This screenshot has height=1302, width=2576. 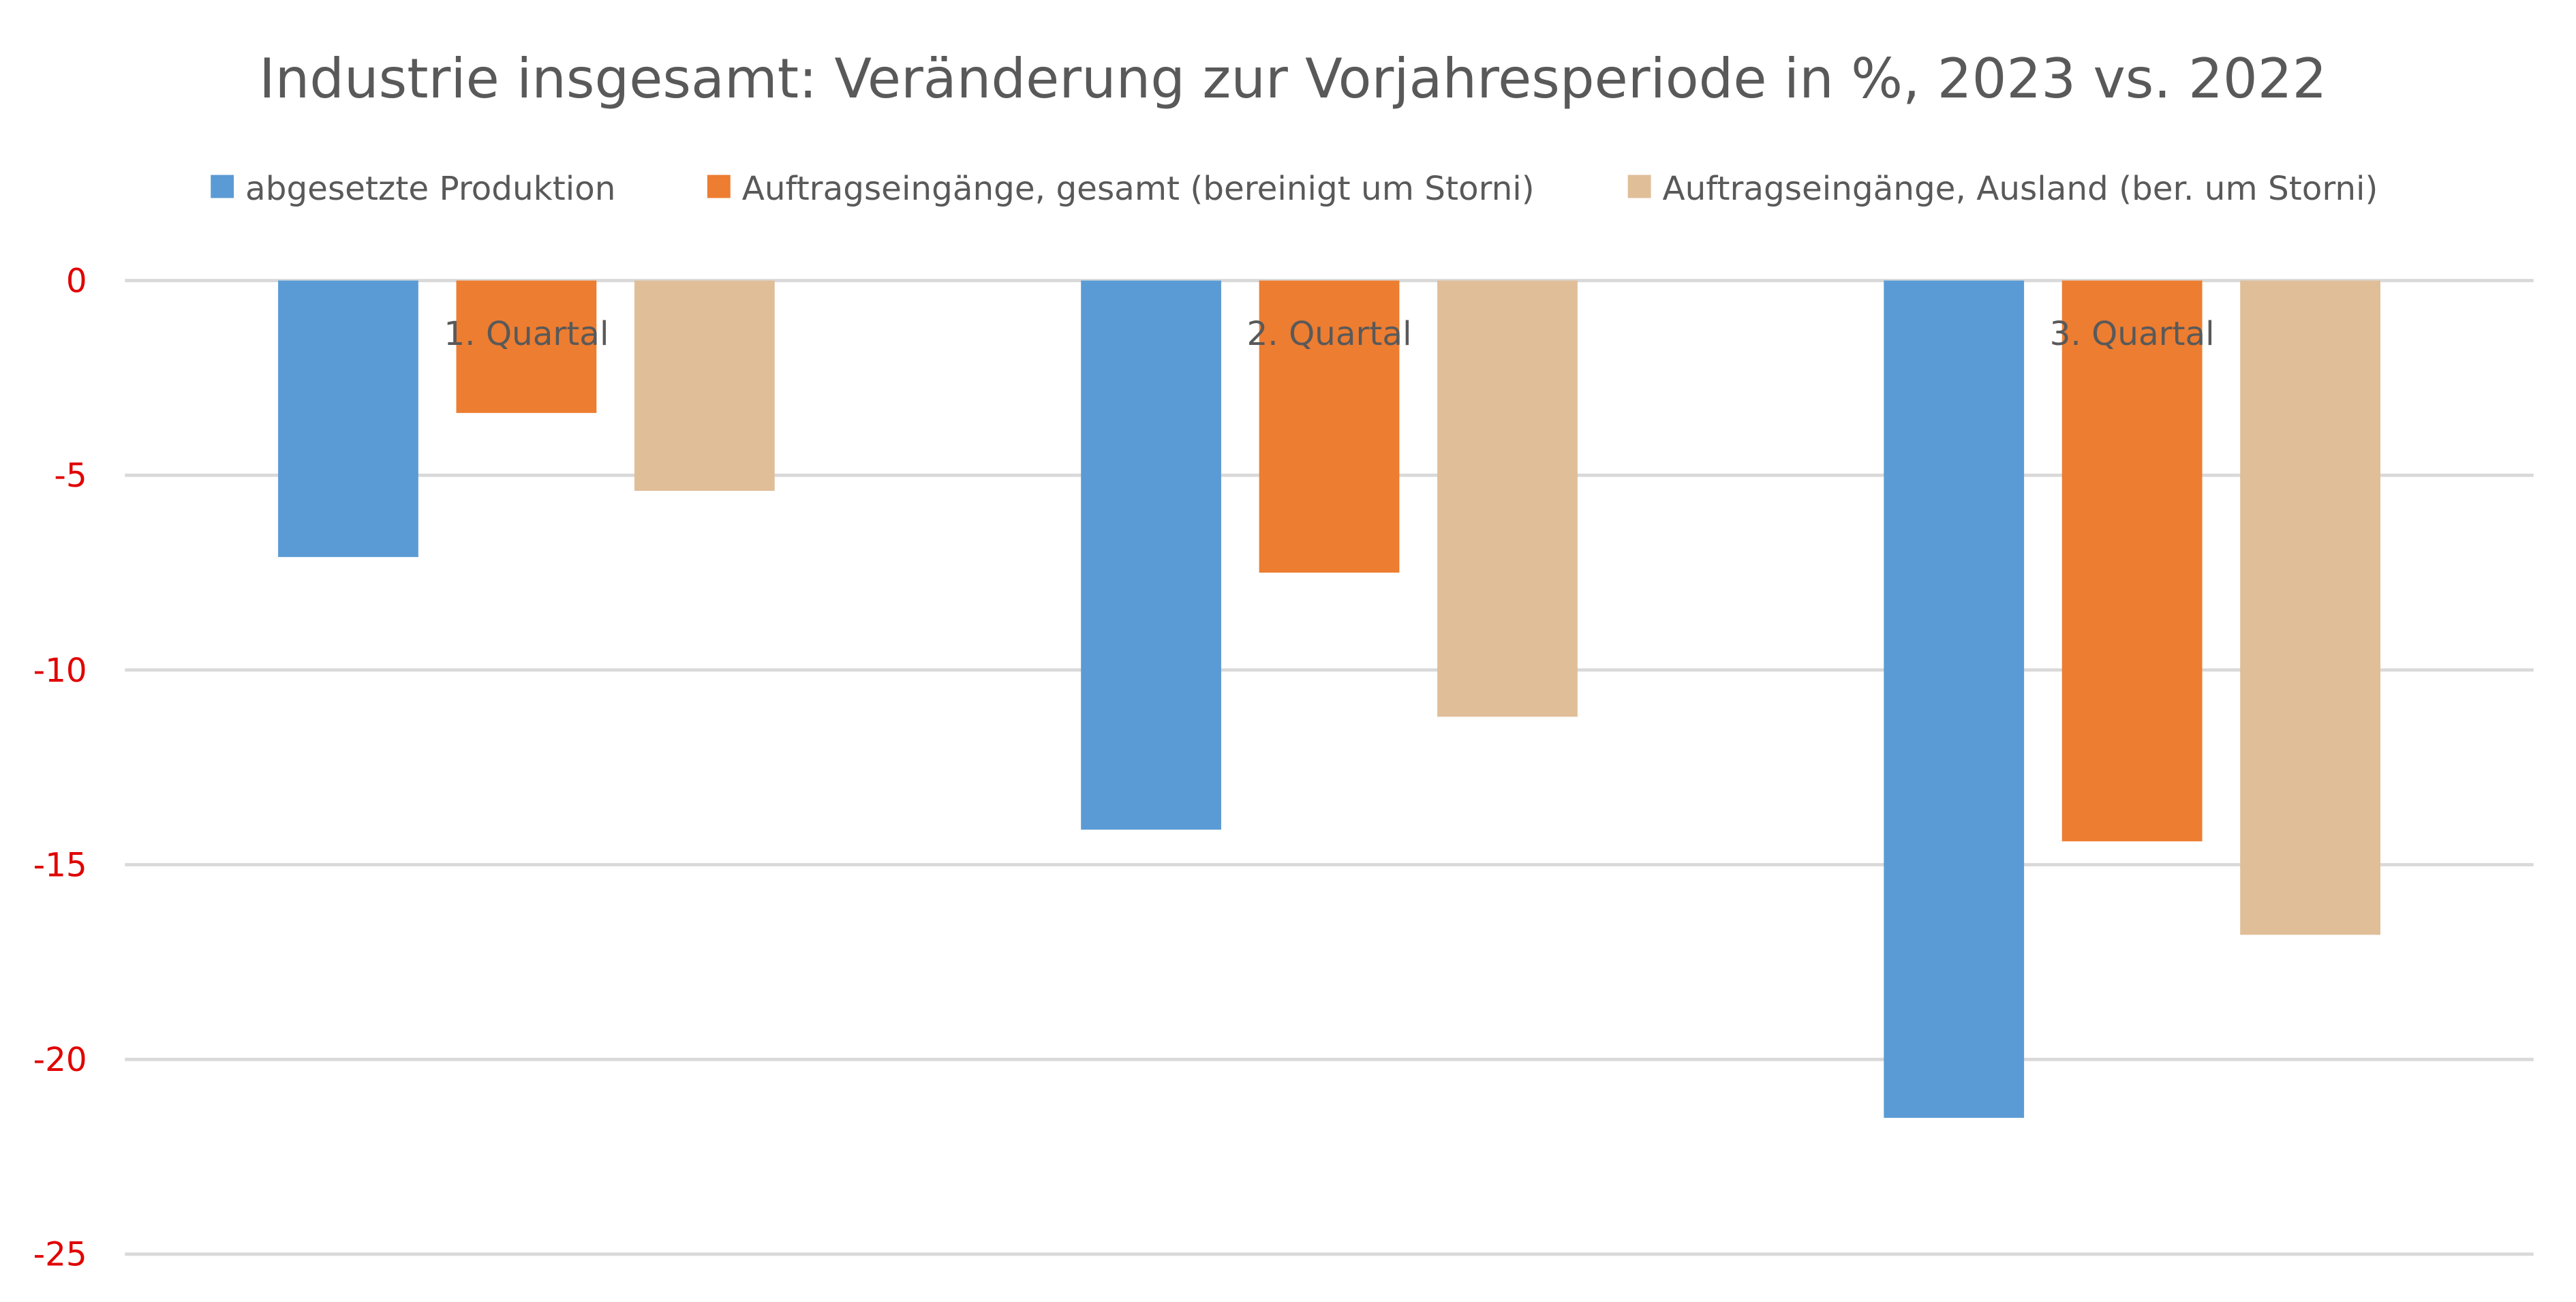 What do you see at coordinates (70, 476) in the screenshot?
I see `y-tick-label: -5` at bounding box center [70, 476].